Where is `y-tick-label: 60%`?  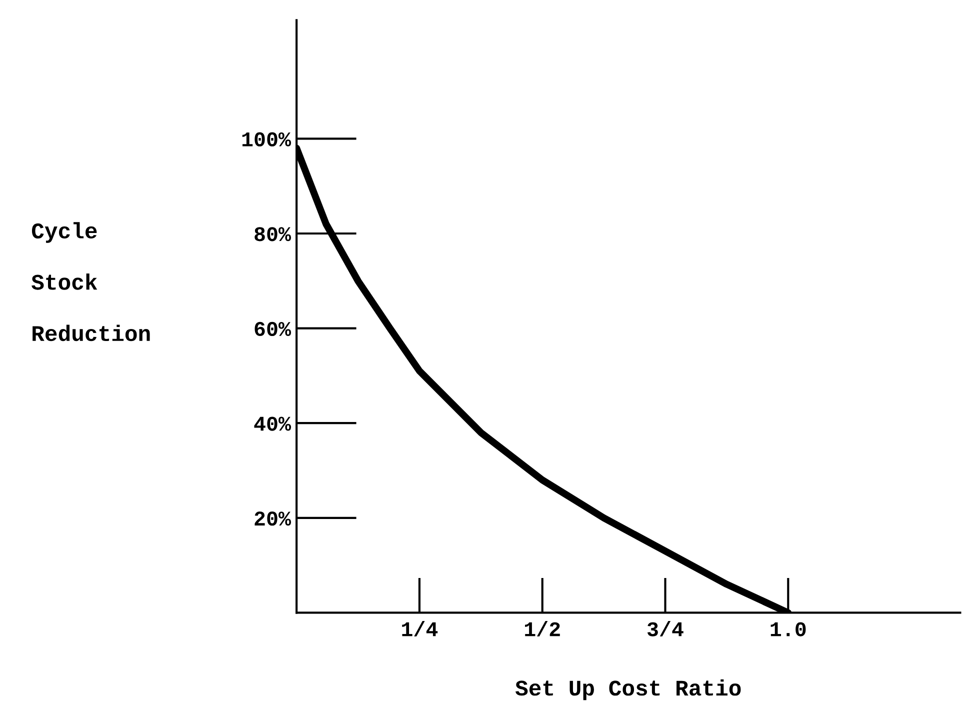
y-tick-label: 60% is located at coordinates (273, 329).